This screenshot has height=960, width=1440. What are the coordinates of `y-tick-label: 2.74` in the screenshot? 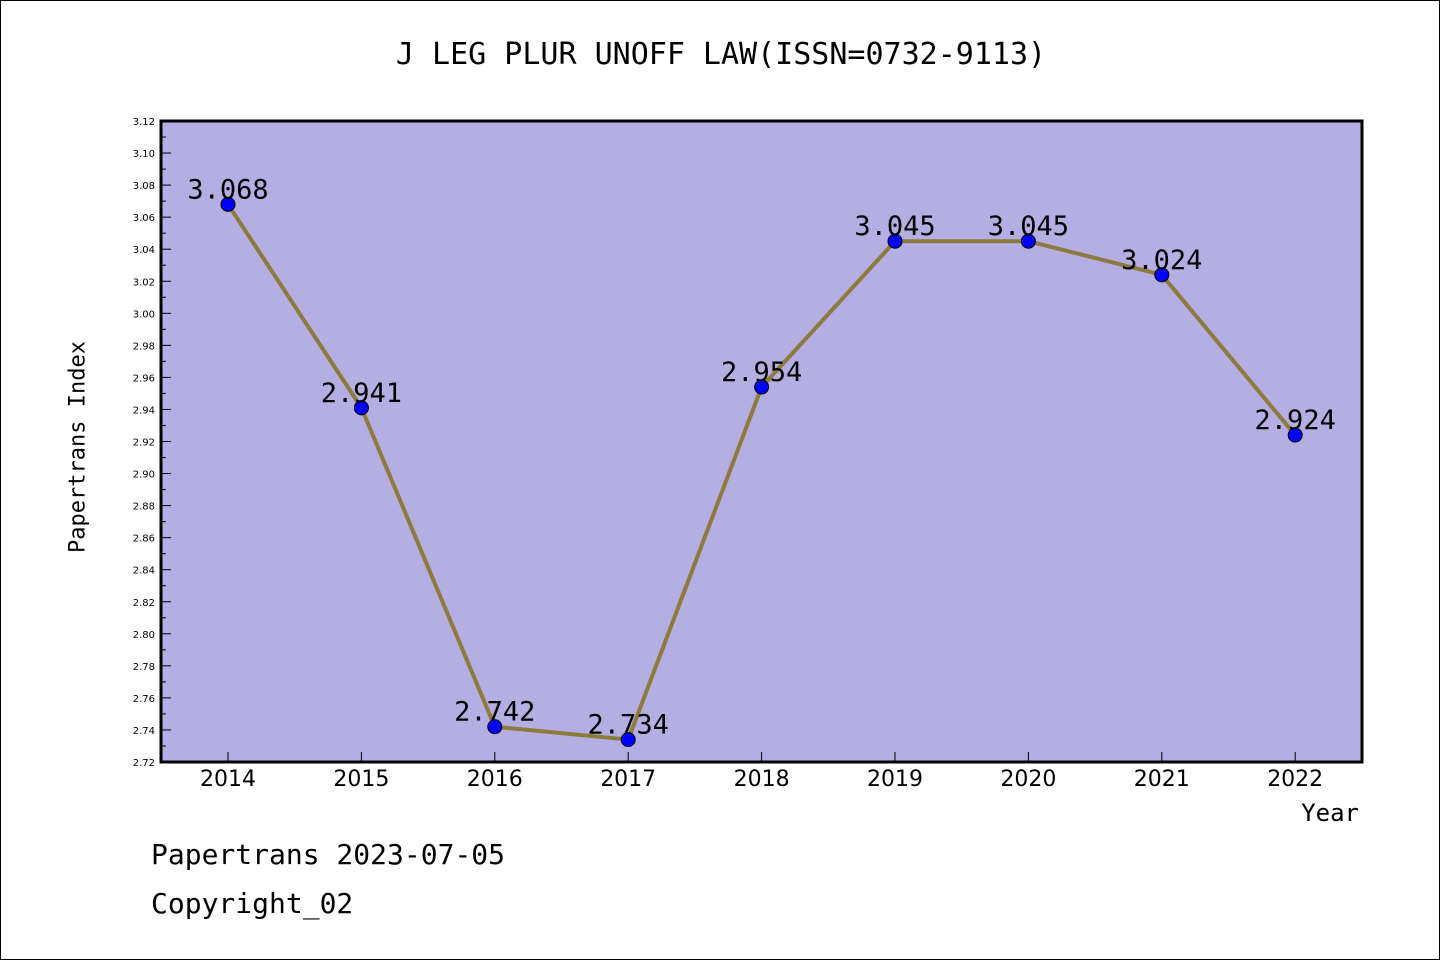 It's located at (144, 731).